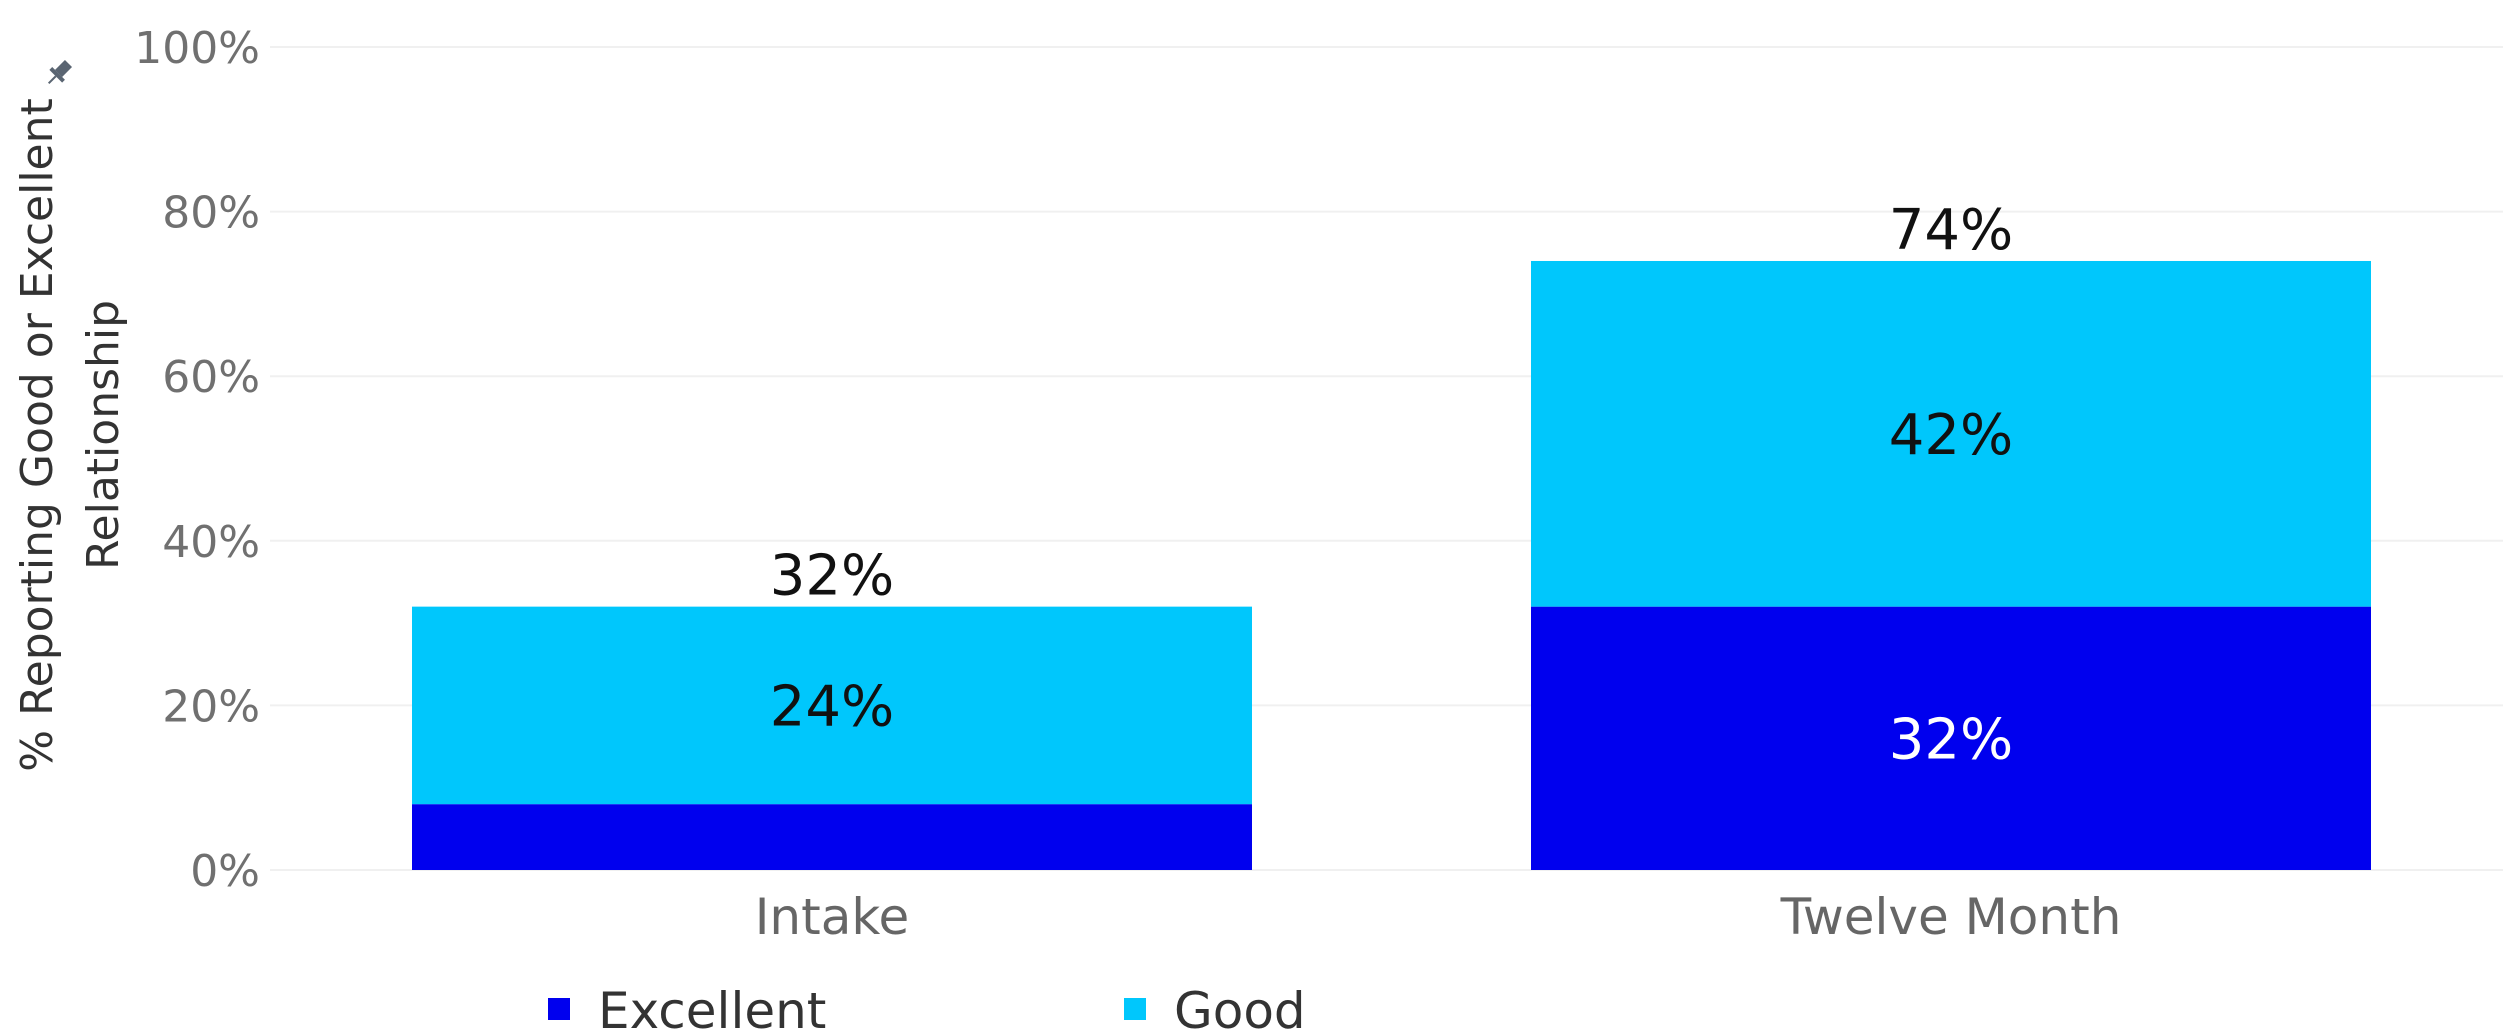  Describe the element at coordinates (832, 576) in the screenshot. I see `total-label: 32%` at that location.